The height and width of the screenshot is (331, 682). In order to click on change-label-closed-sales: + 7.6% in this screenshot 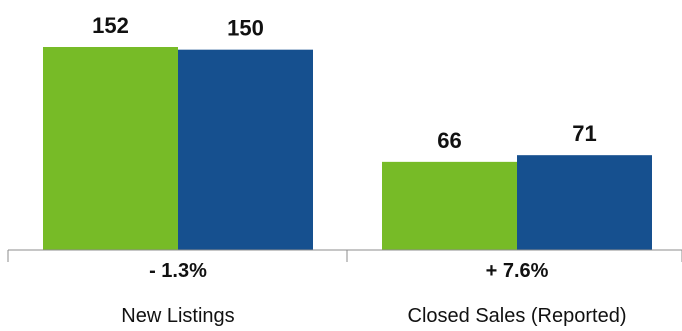, I will do `click(517, 271)`.